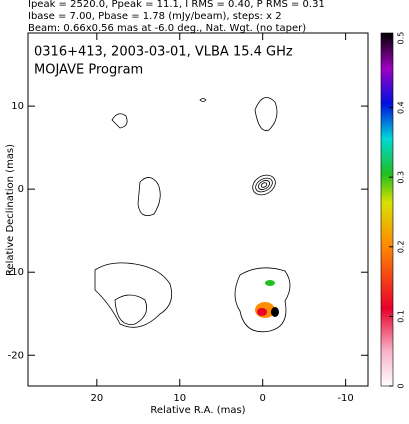 Image resolution: width=409 pixels, height=424 pixels. I want to click on x-tick-label: 10, so click(179, 398).